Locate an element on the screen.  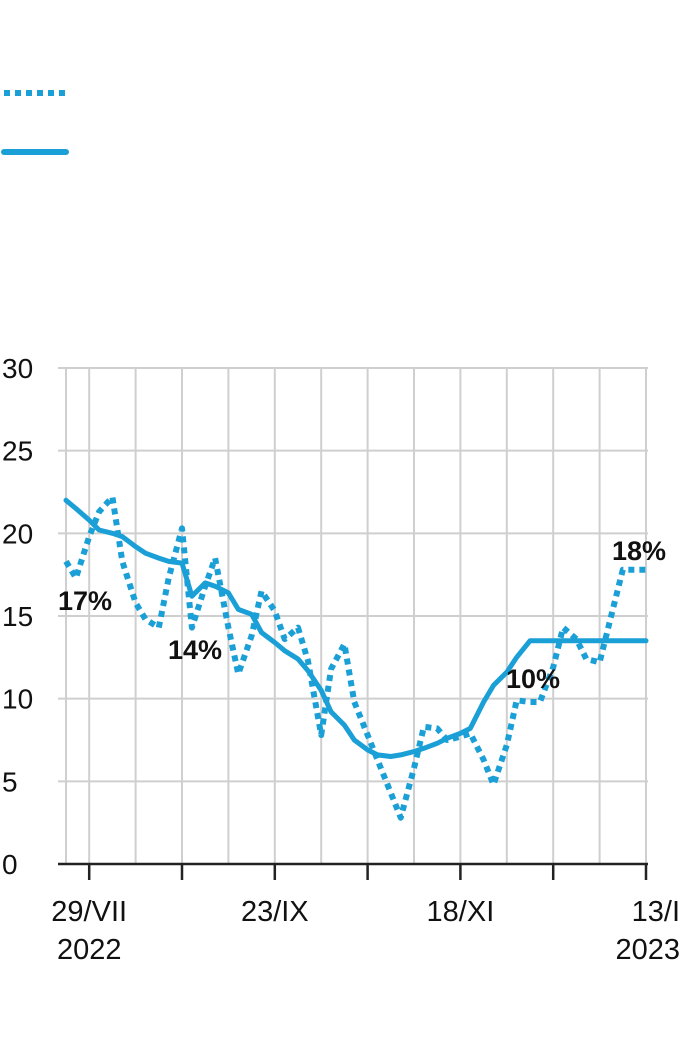
data-label: 18% is located at coordinates (639, 551).